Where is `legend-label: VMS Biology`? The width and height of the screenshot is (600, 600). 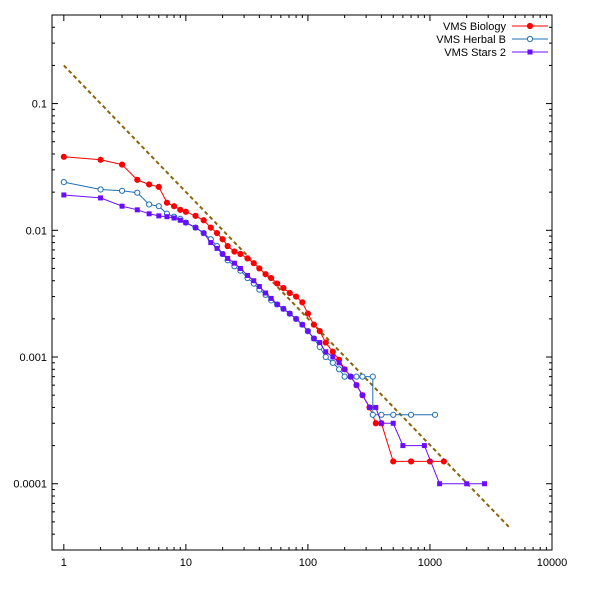 legend-label: VMS Biology is located at coordinates (474, 27).